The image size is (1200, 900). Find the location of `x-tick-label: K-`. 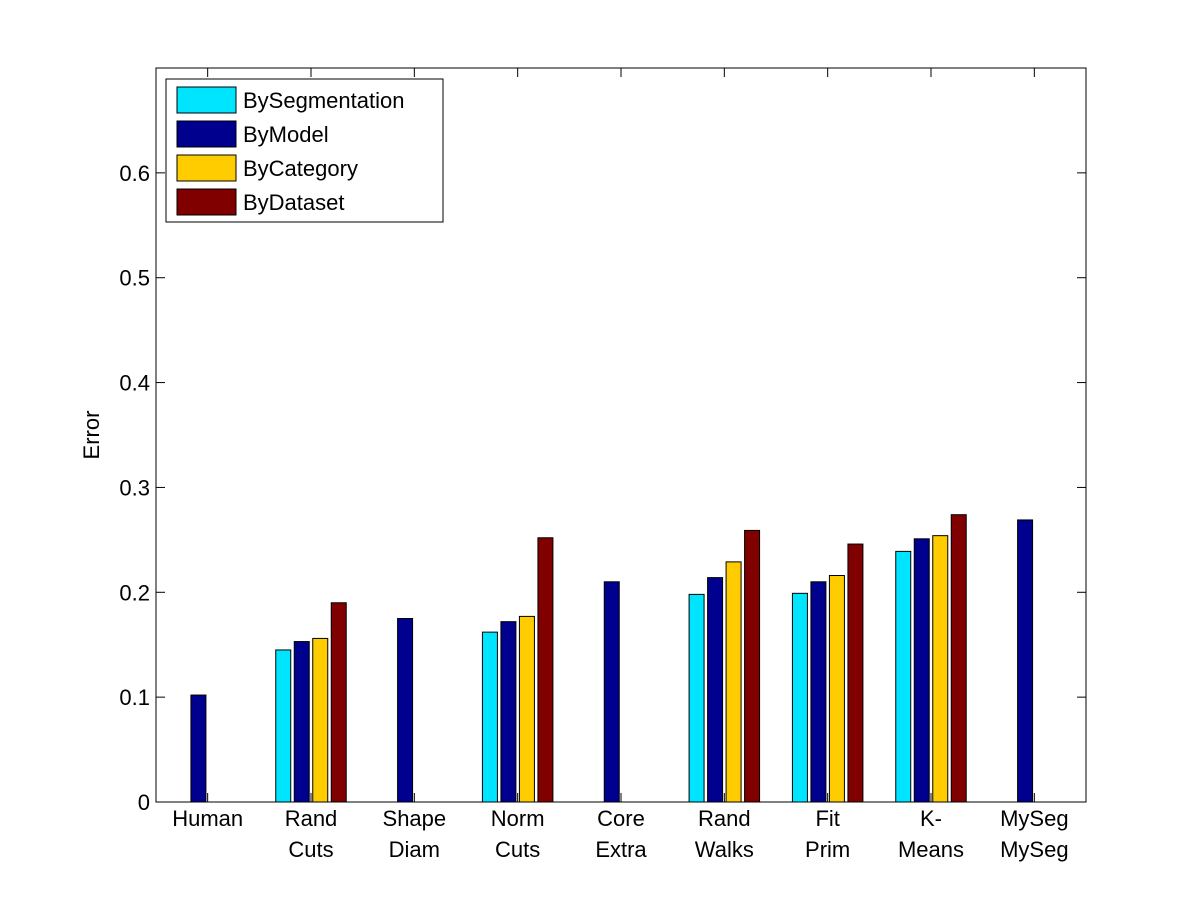

x-tick-label: K- is located at coordinates (931, 818).